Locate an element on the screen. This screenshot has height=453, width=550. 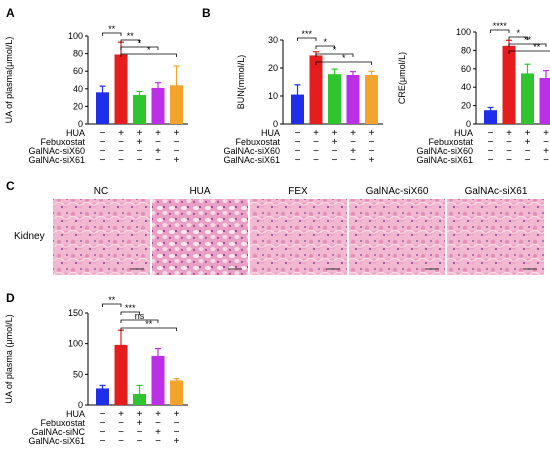
treatment-label: GalNAc-siX60 is located at coordinates (444, 151).